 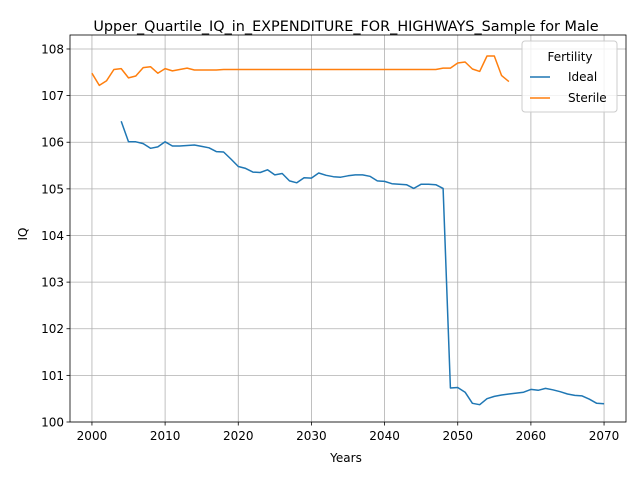 I want to click on y-tick-label: 105, so click(x=52, y=189).